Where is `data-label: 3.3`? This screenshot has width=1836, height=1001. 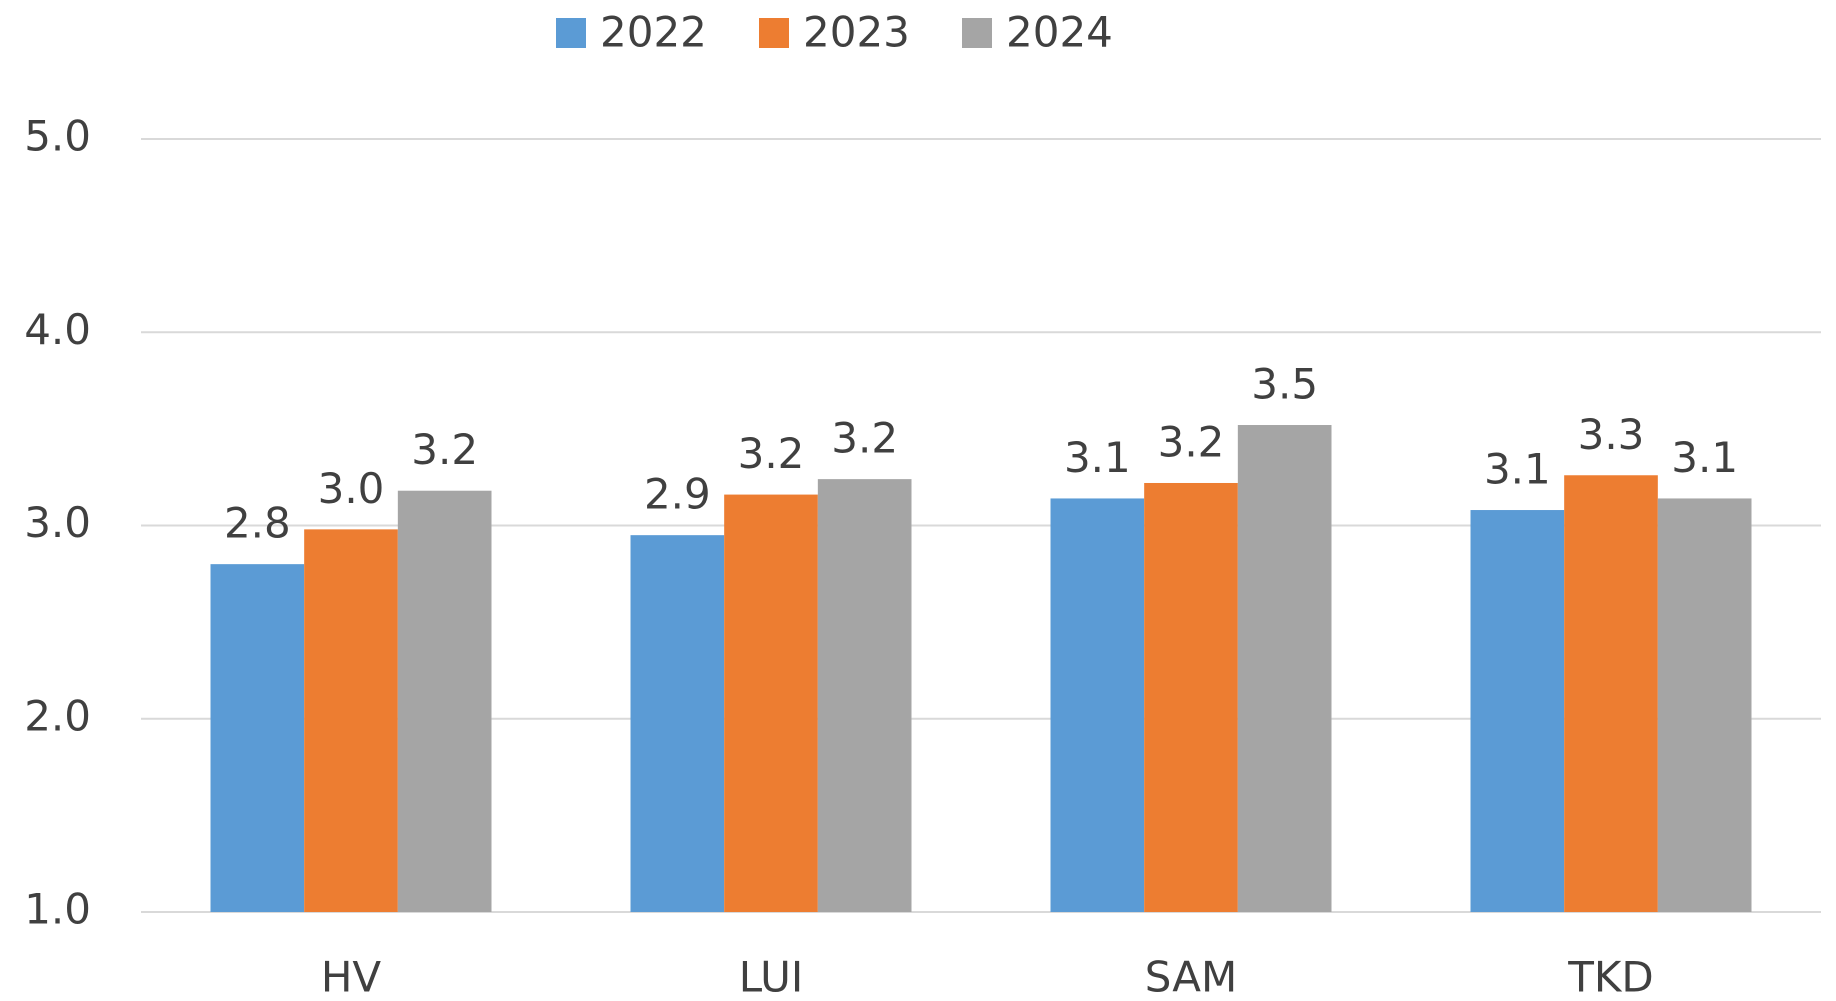
data-label: 3.3 is located at coordinates (1611, 434).